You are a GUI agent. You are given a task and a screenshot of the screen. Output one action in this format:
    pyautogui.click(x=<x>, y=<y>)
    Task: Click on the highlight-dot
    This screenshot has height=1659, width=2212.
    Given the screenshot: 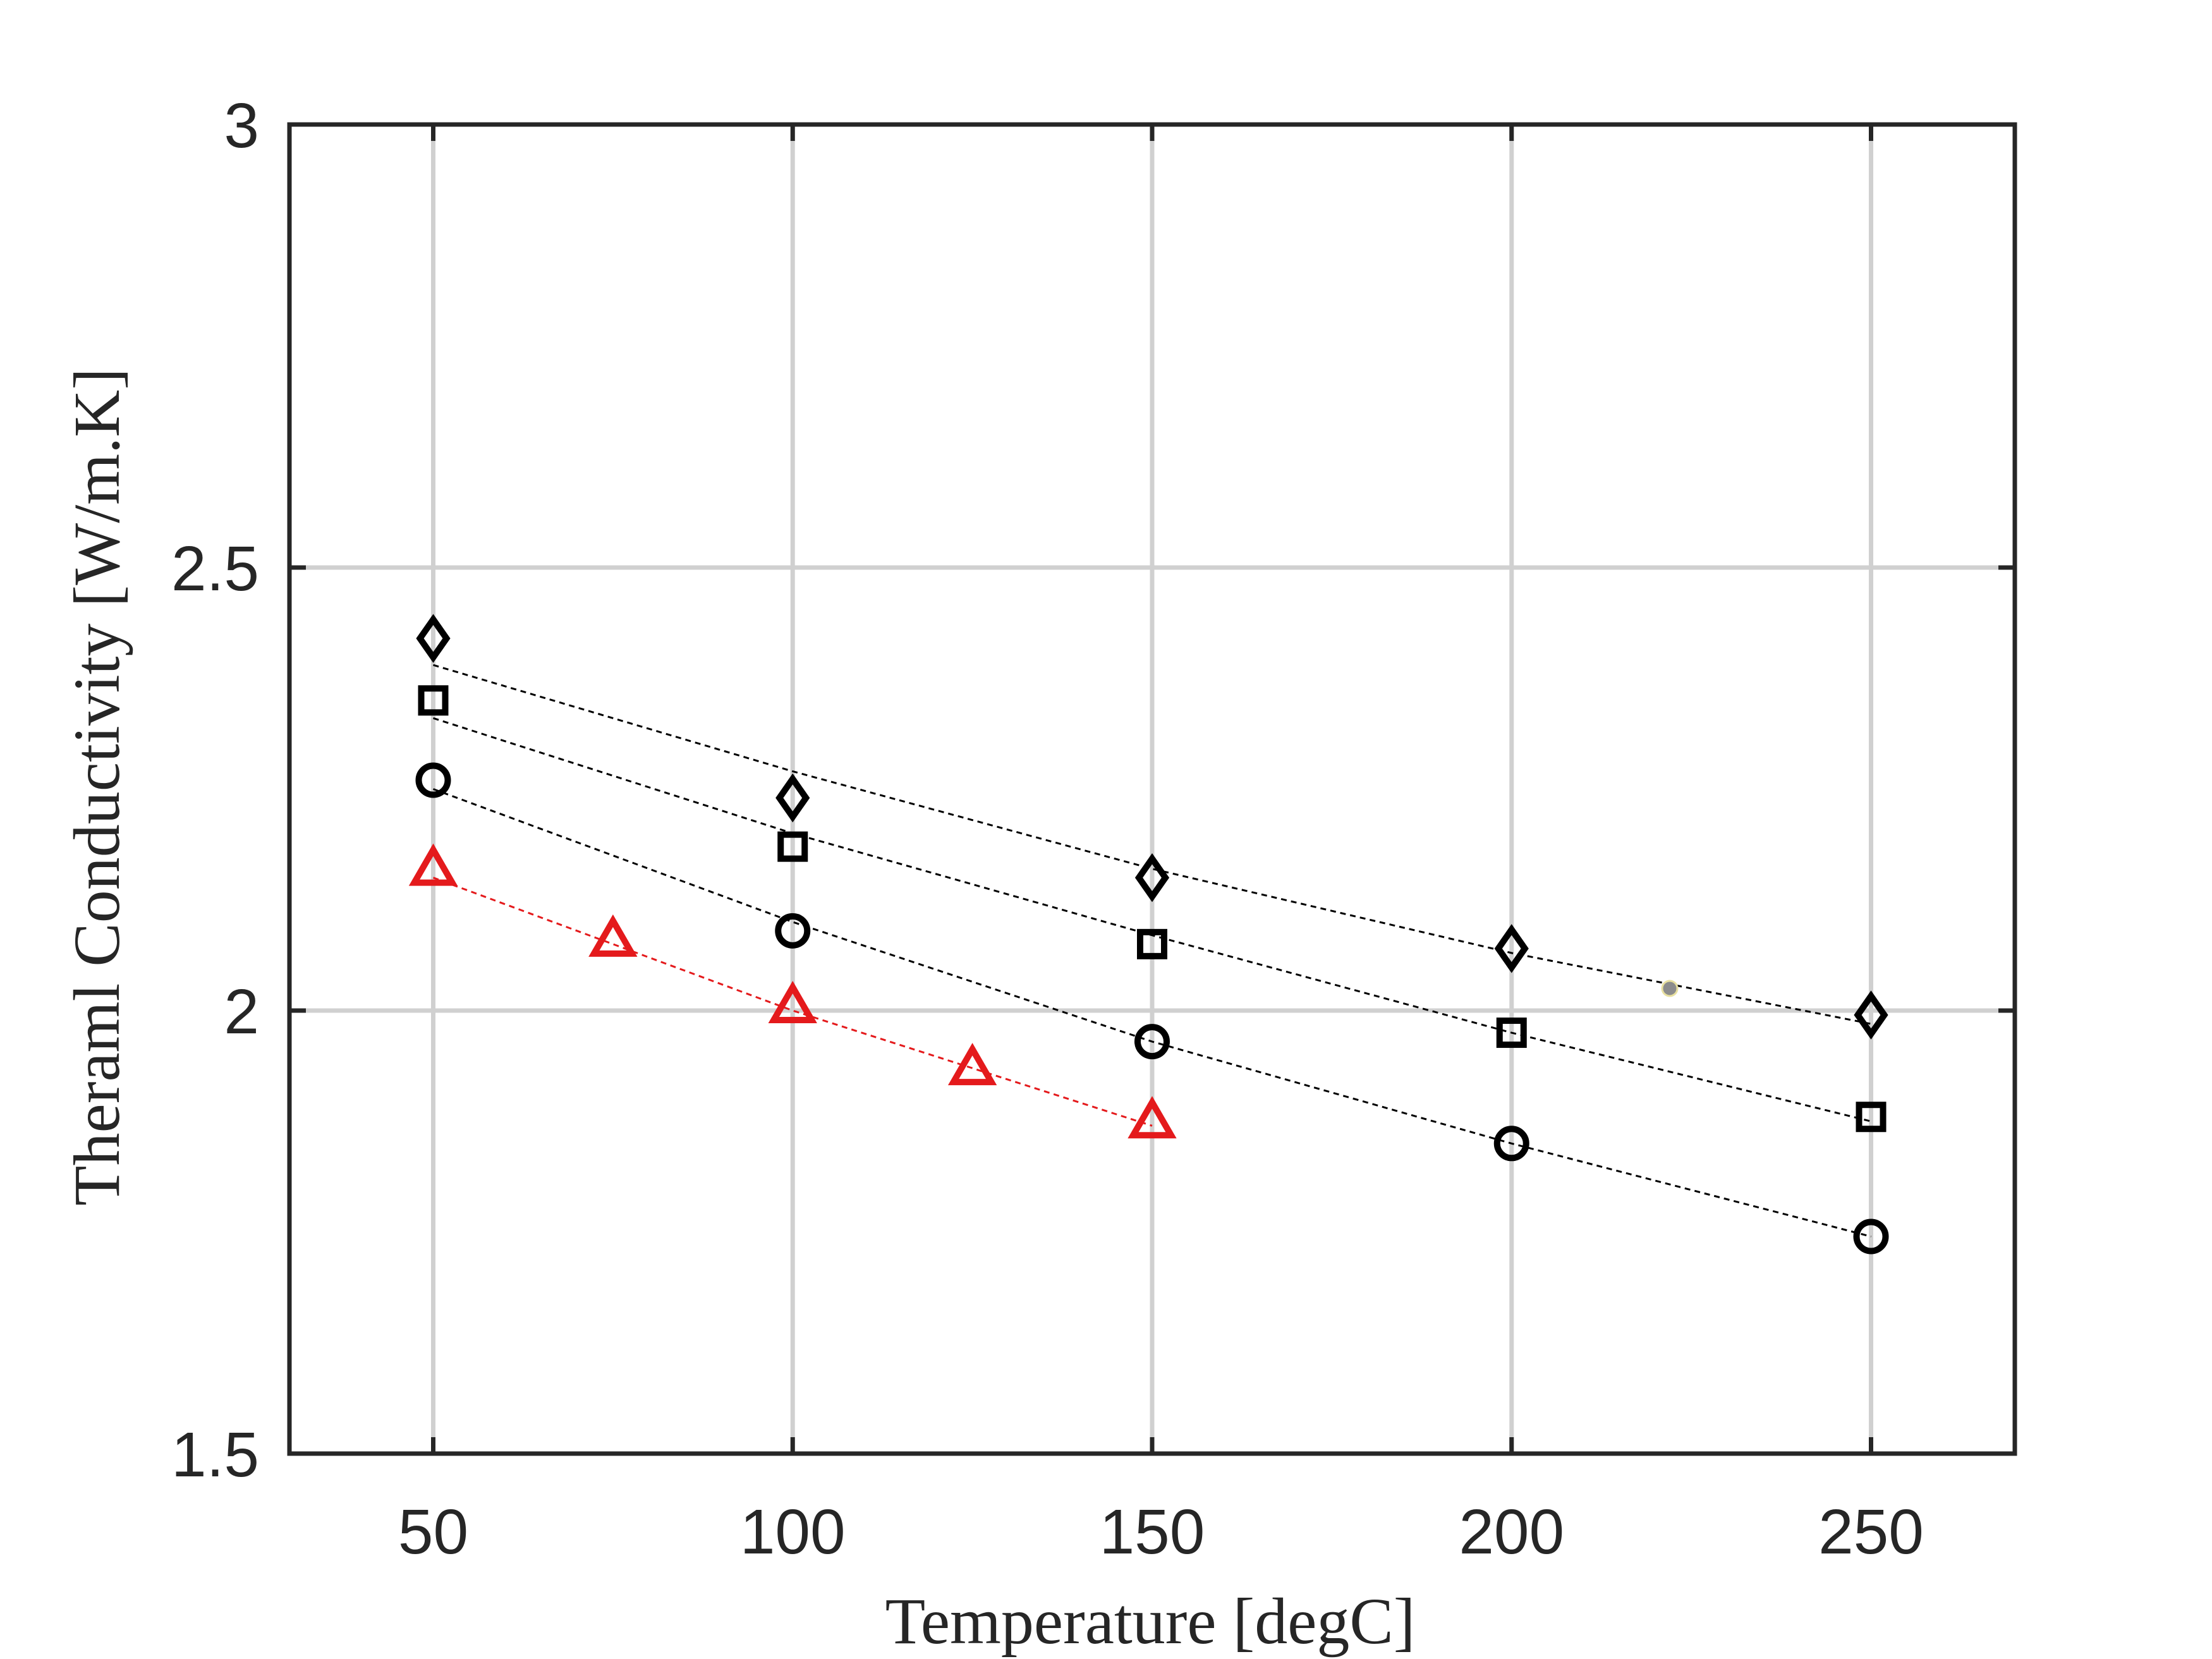 What is the action you would take?
    pyautogui.click(x=1670, y=989)
    